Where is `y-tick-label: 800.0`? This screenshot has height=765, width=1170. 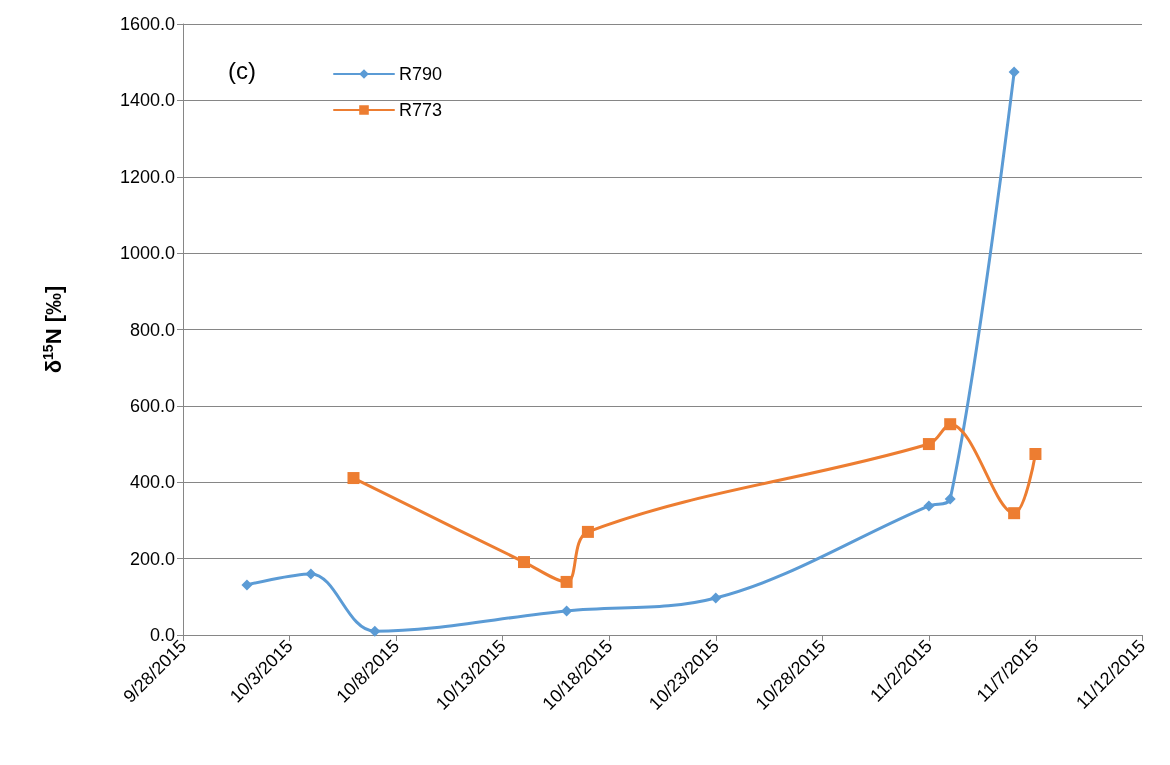 y-tick-label: 800.0 is located at coordinates (152, 329).